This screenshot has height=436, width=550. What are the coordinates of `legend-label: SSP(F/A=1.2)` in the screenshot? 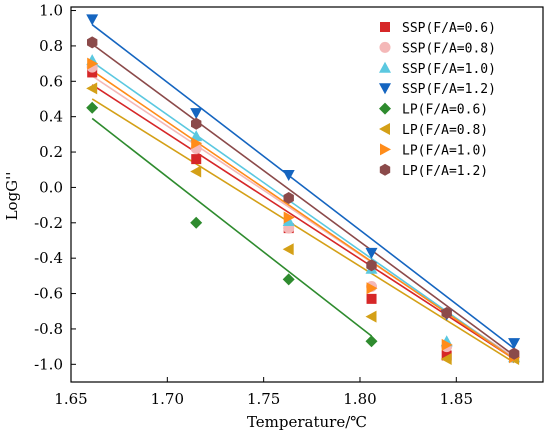 It's located at (449, 89).